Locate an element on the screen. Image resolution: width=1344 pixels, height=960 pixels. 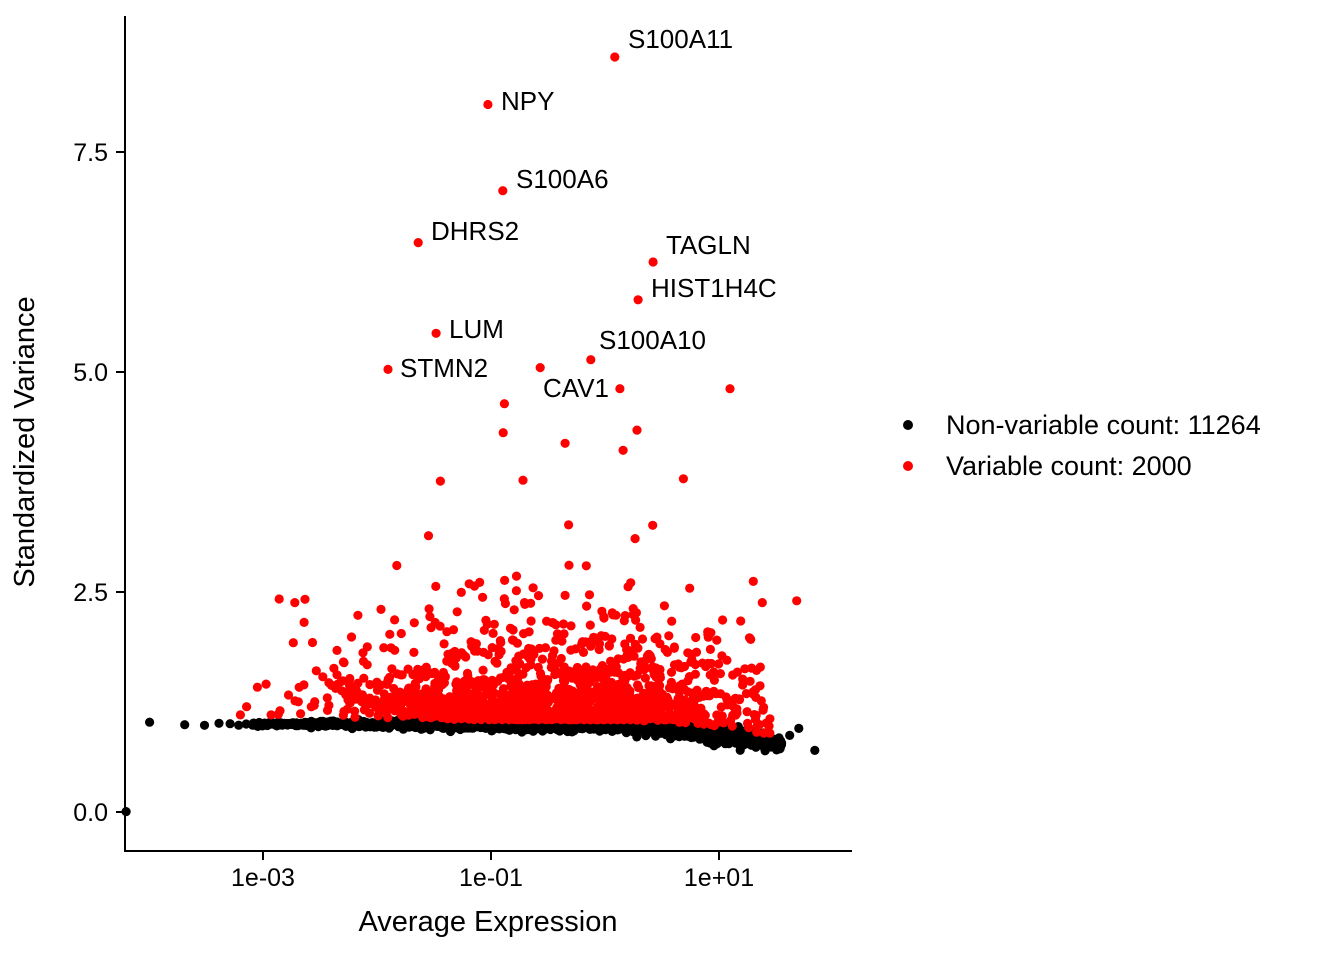
y-axis-ticks: 0.0 2.5 5.0 7.5 is located at coordinates (99, 483).